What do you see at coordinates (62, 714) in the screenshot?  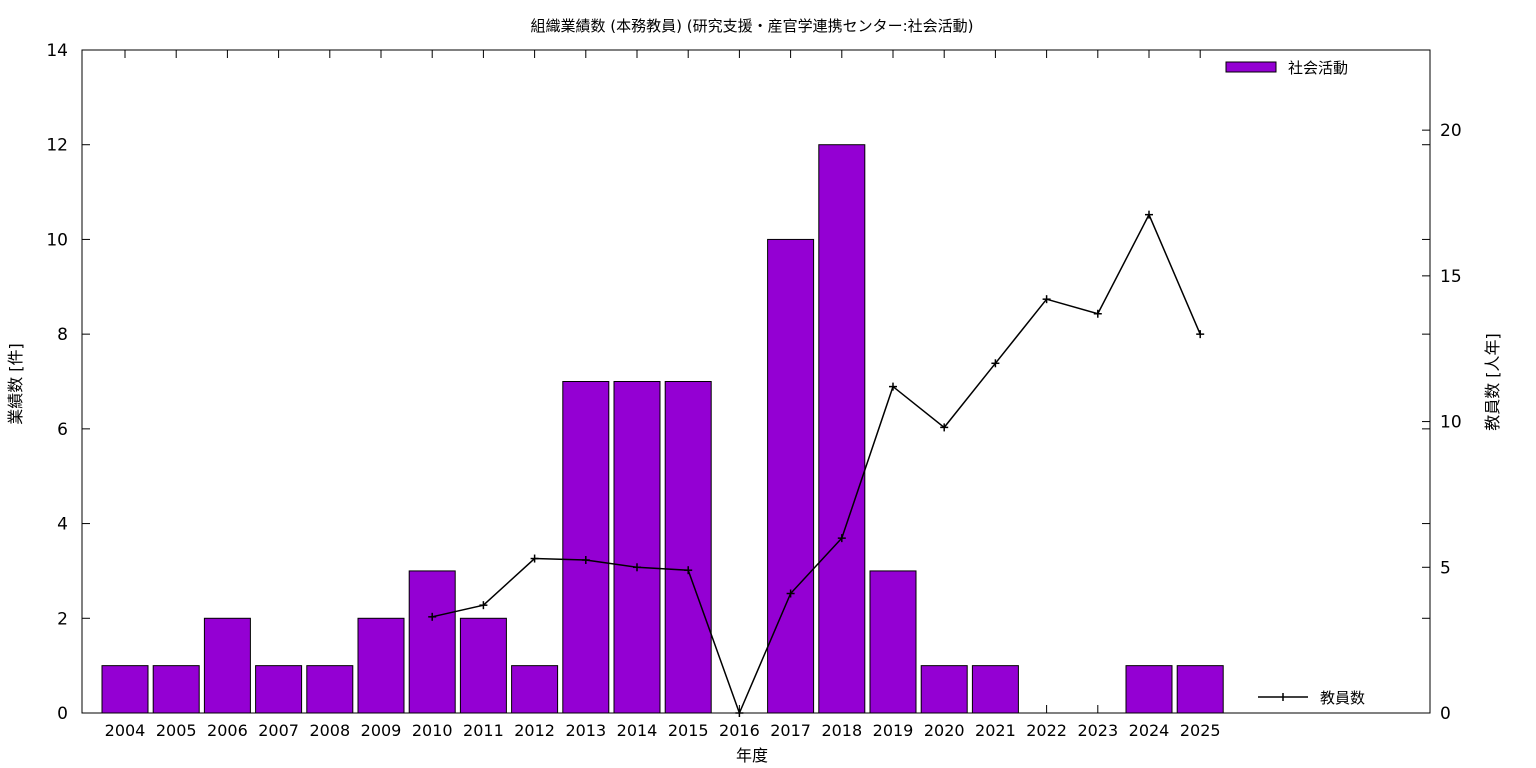 I see `y-tick-label: 0` at bounding box center [62, 714].